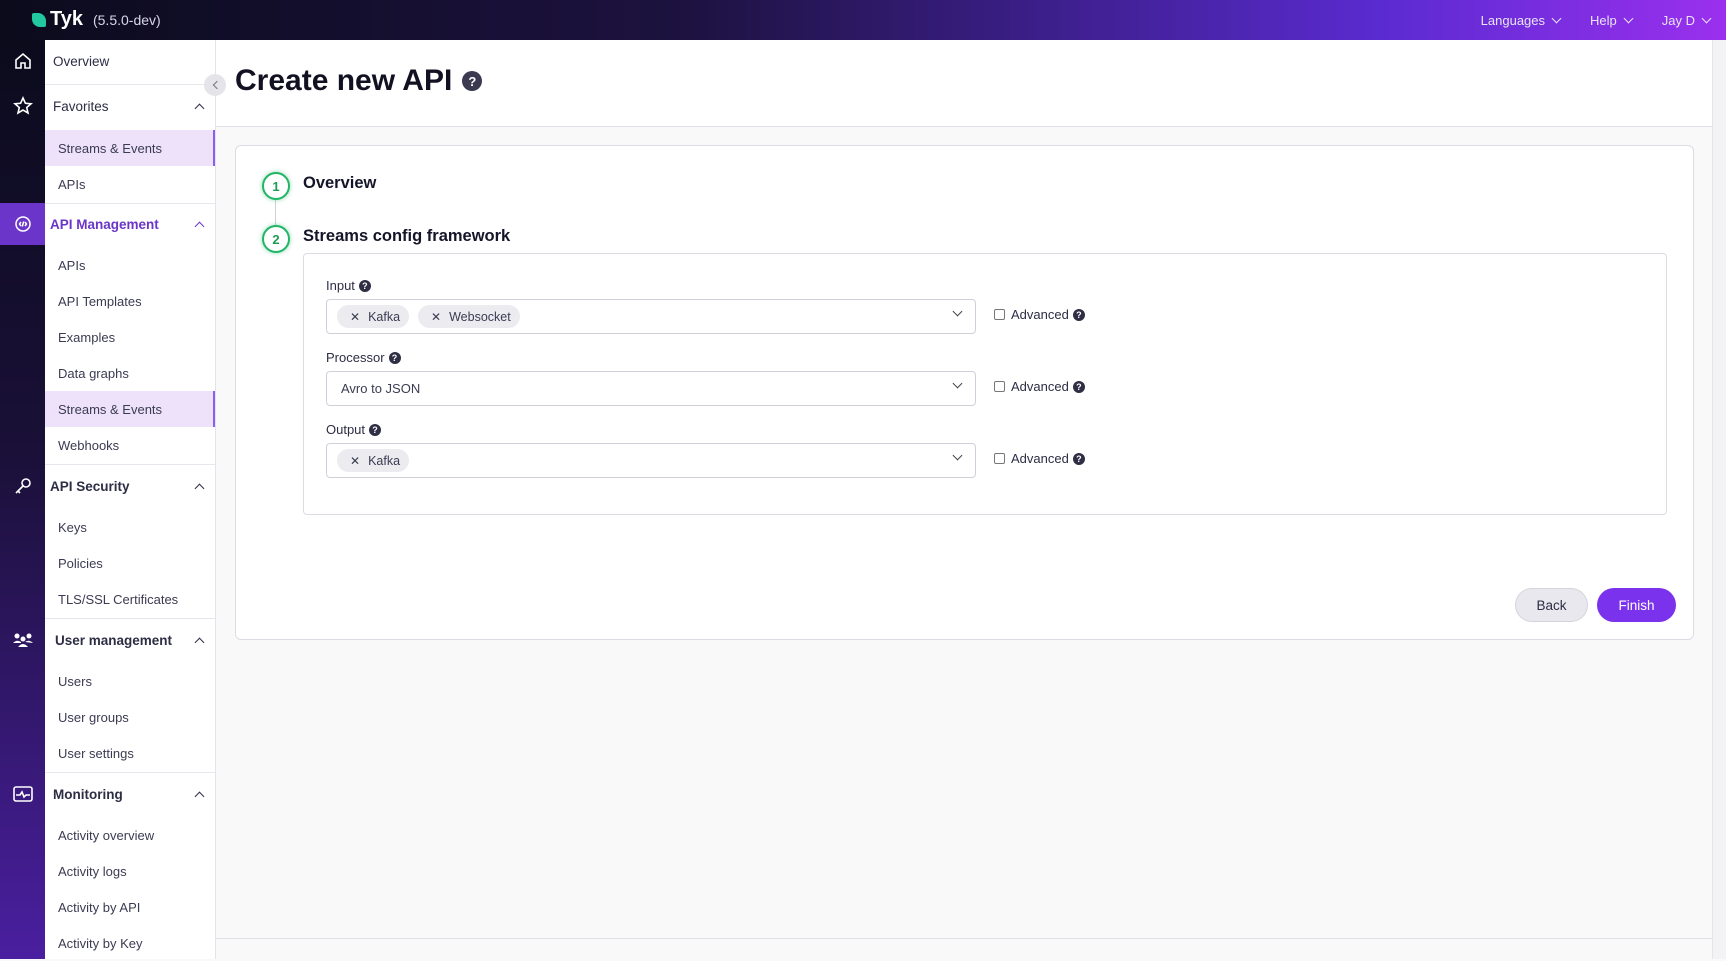 This screenshot has height=961, width=1726. What do you see at coordinates (80, 563) in the screenshot?
I see `sidebar-item-label: Policies` at bounding box center [80, 563].